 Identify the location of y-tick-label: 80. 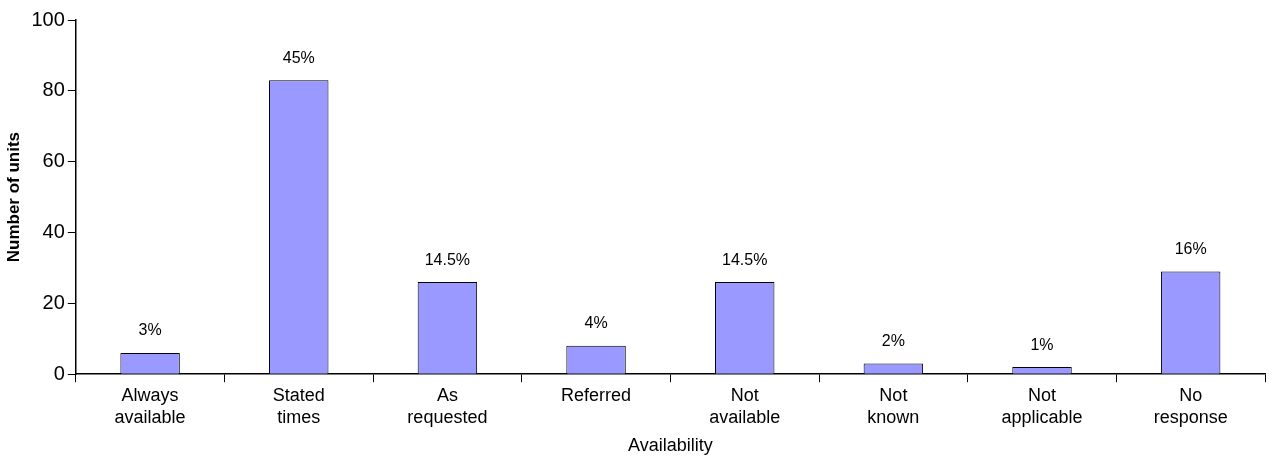
(53, 89).